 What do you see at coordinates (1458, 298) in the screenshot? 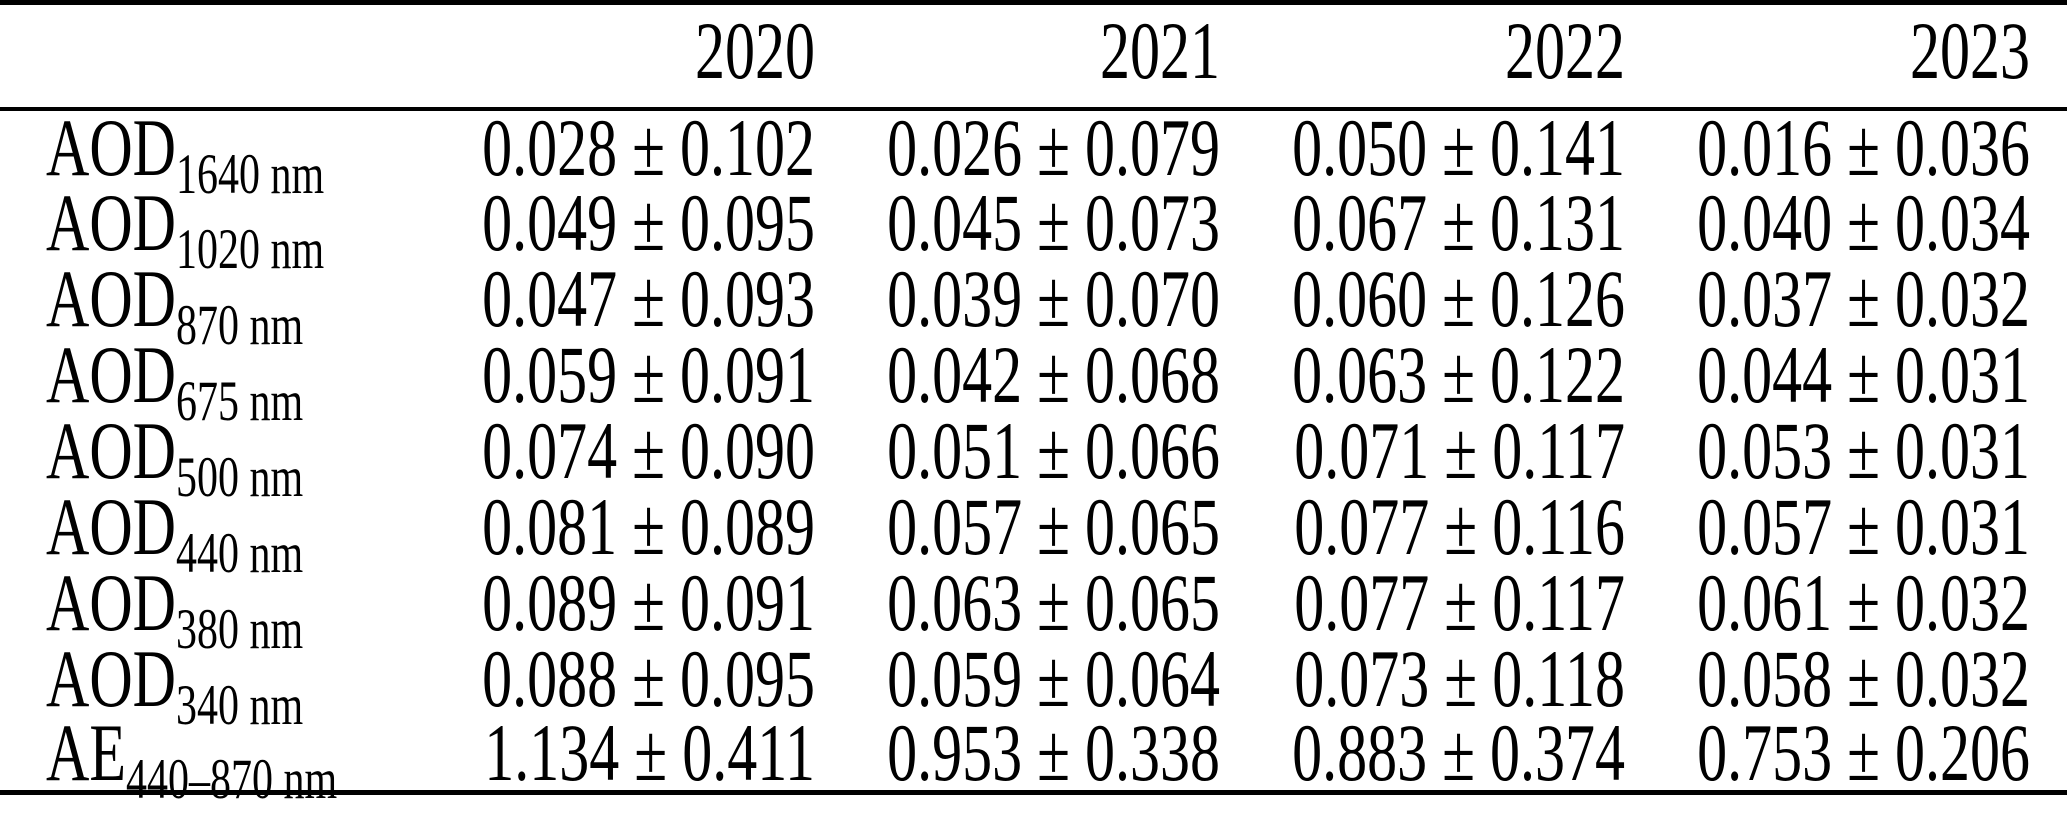
I see `value-text: 0.060 ± 0.126` at bounding box center [1458, 298].